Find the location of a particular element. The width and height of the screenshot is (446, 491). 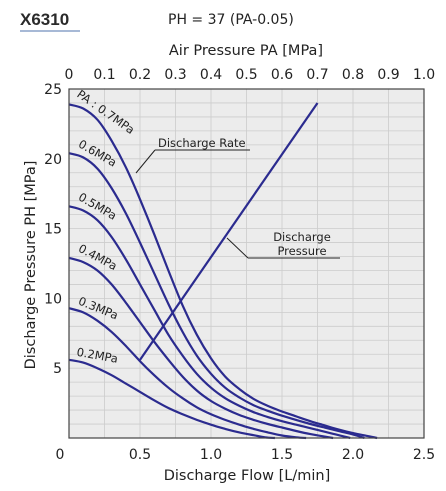

top-tick-label: 0.8 is located at coordinates (353, 75).